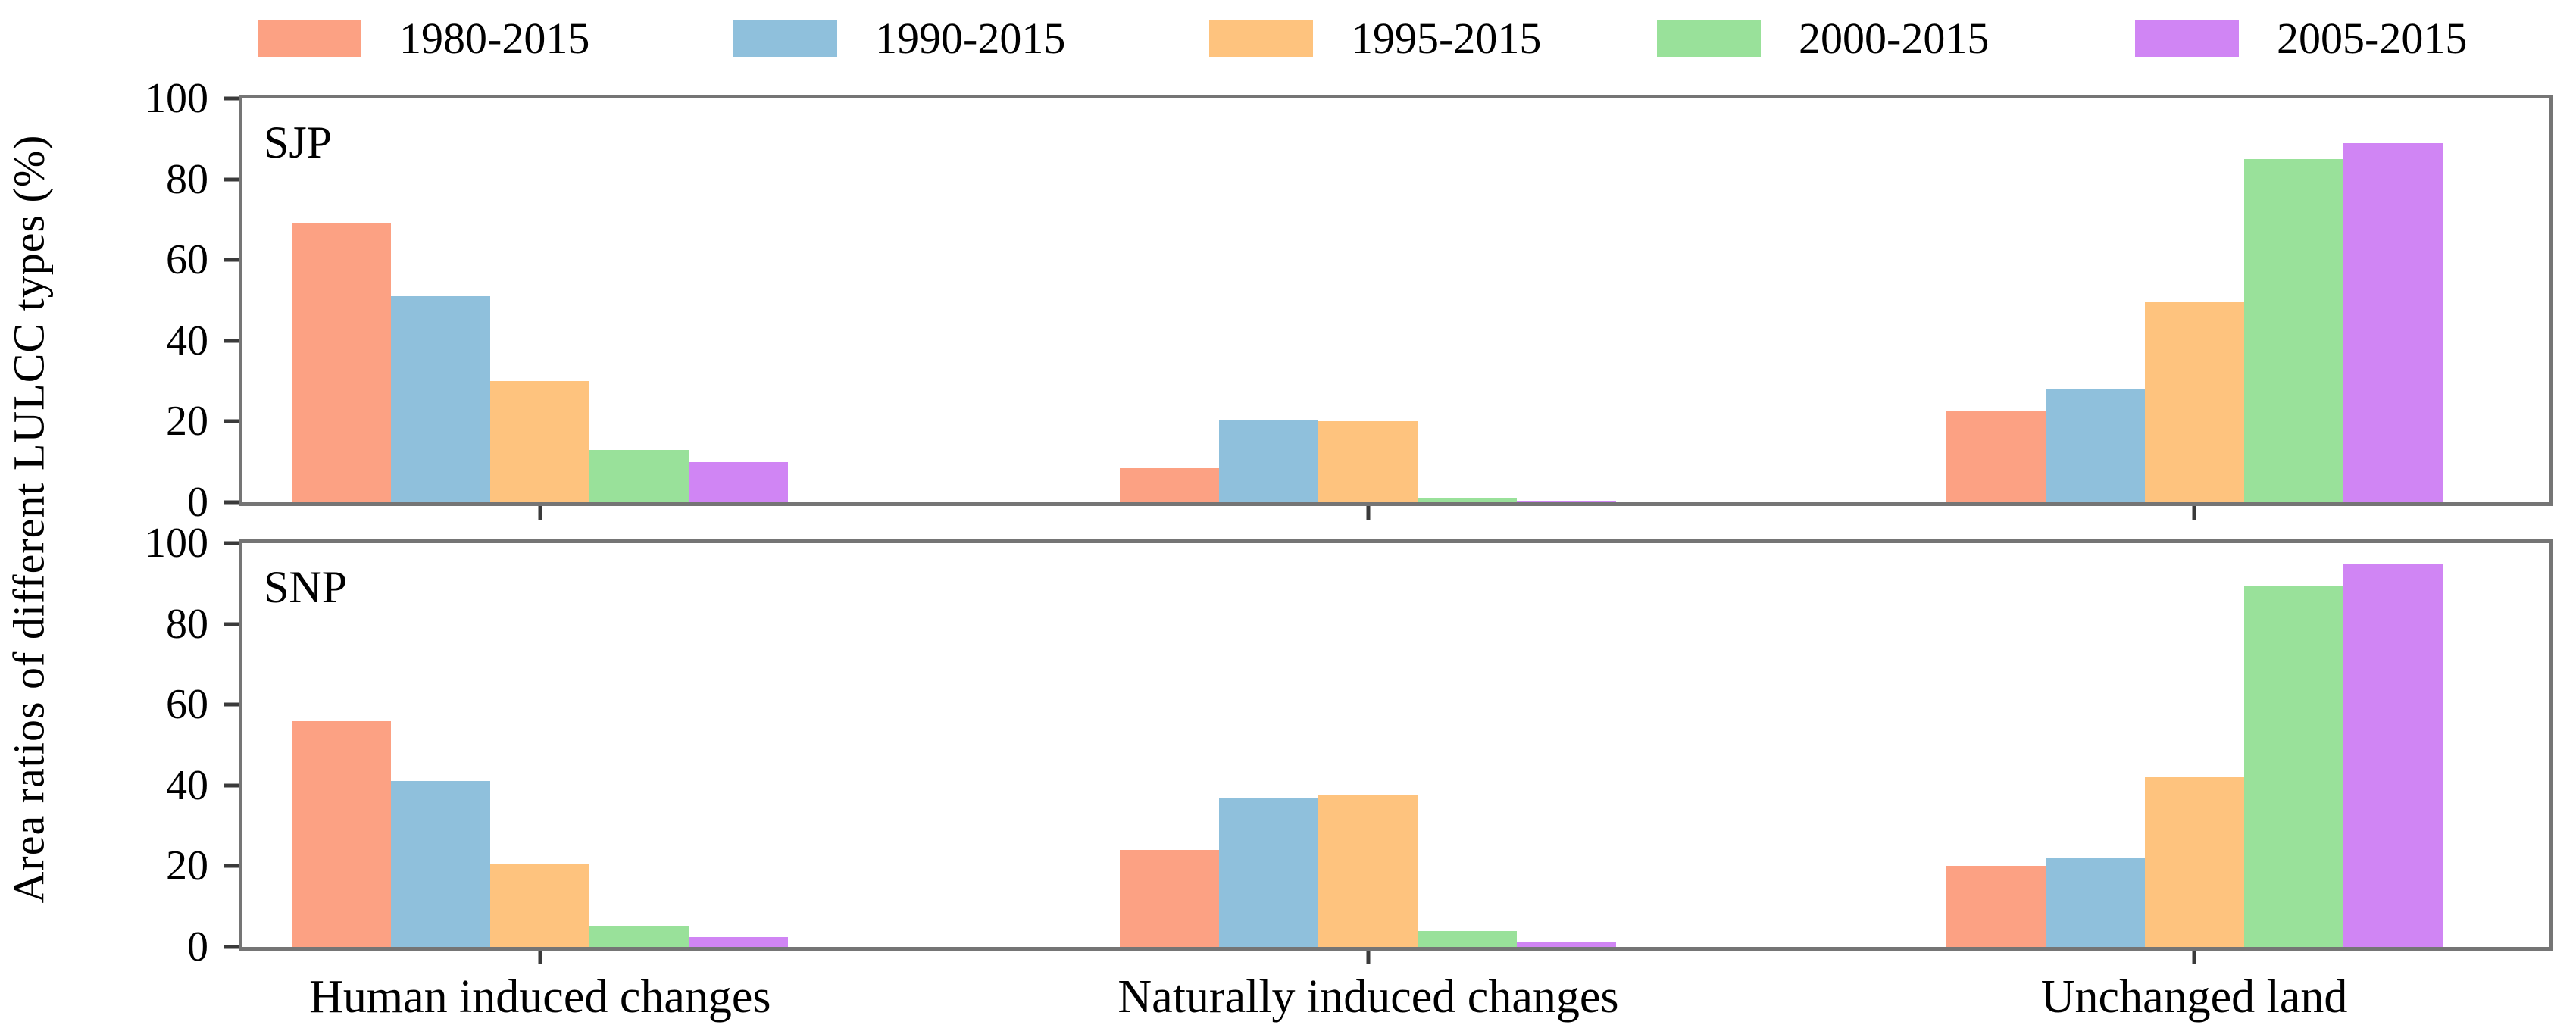  I want to click on panel-tag: SJP, so click(298, 142).